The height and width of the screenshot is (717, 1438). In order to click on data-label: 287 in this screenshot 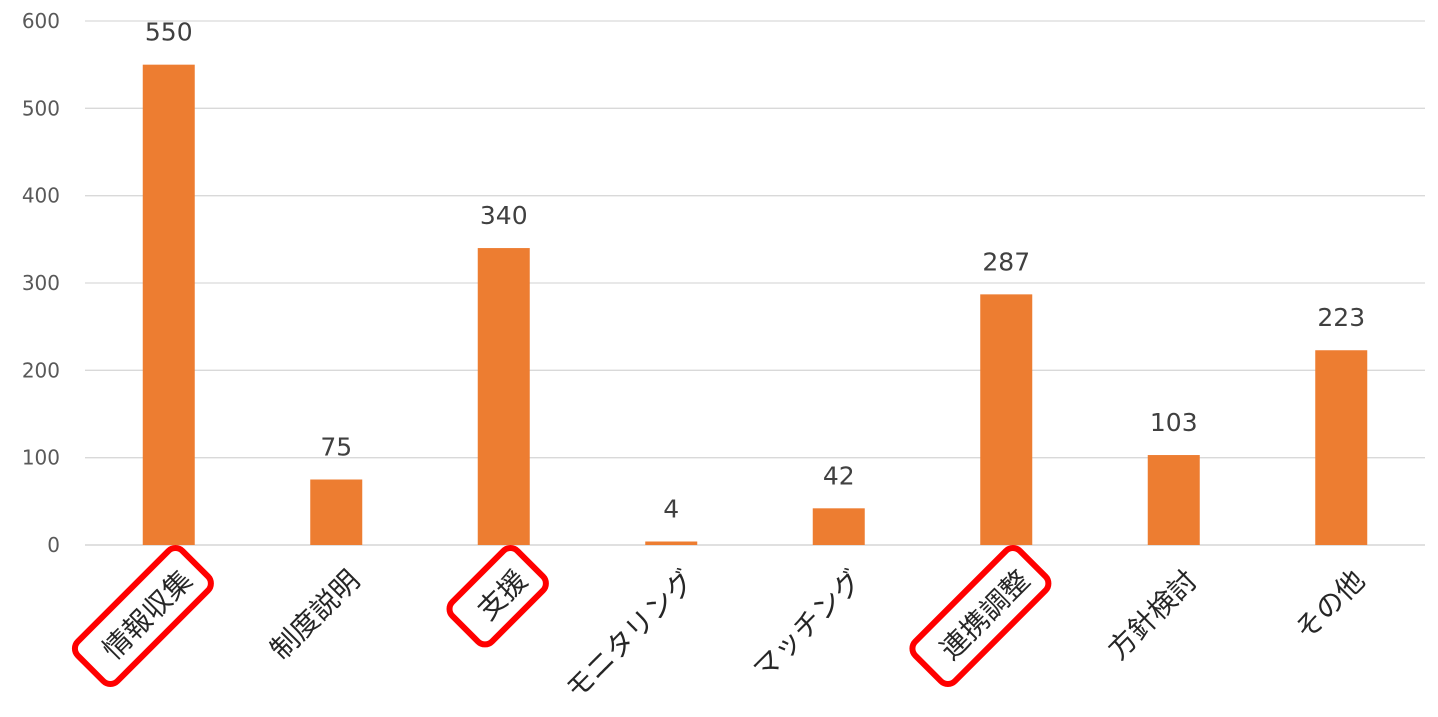, I will do `click(1006, 261)`.